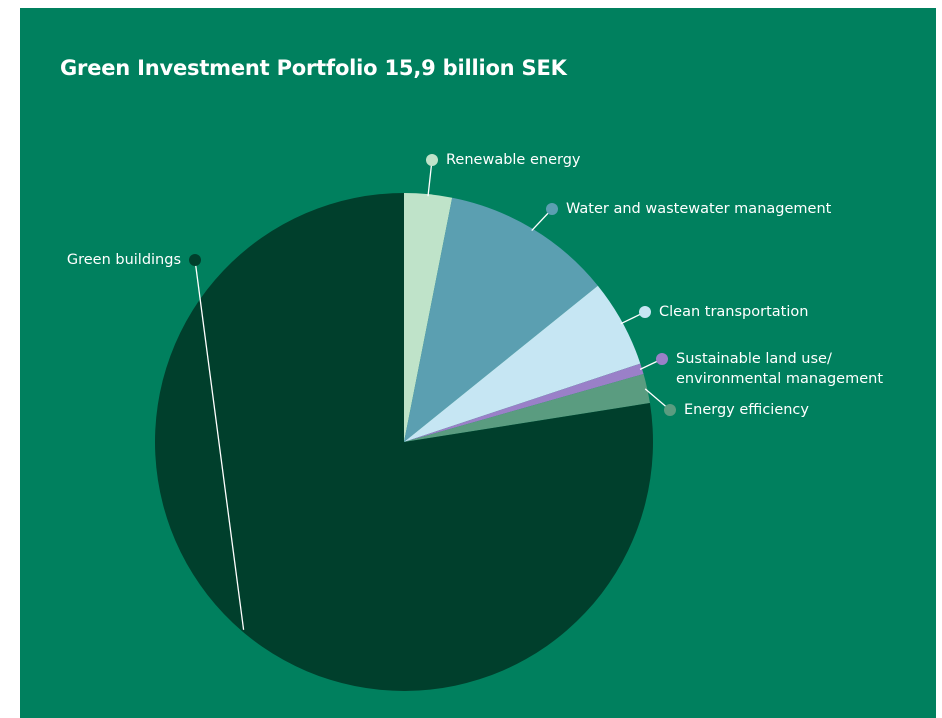  I want to click on slice-label: Renewable energy, so click(513, 160).